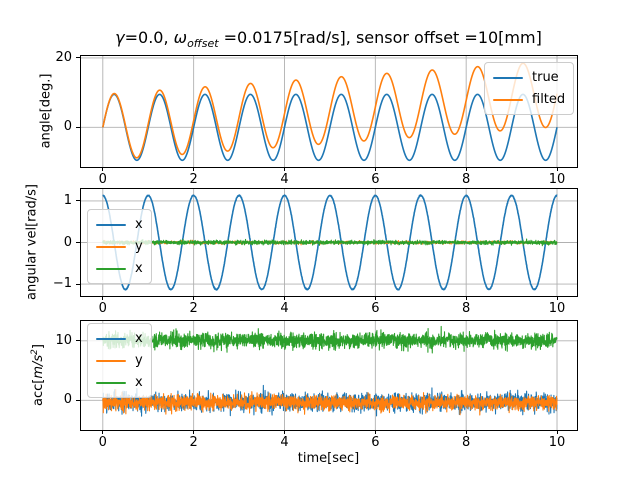 This screenshot has width=640, height=480. Describe the element at coordinates (46, 111) in the screenshot. I see `y-axis-label-angle: angle[deg.]` at that location.